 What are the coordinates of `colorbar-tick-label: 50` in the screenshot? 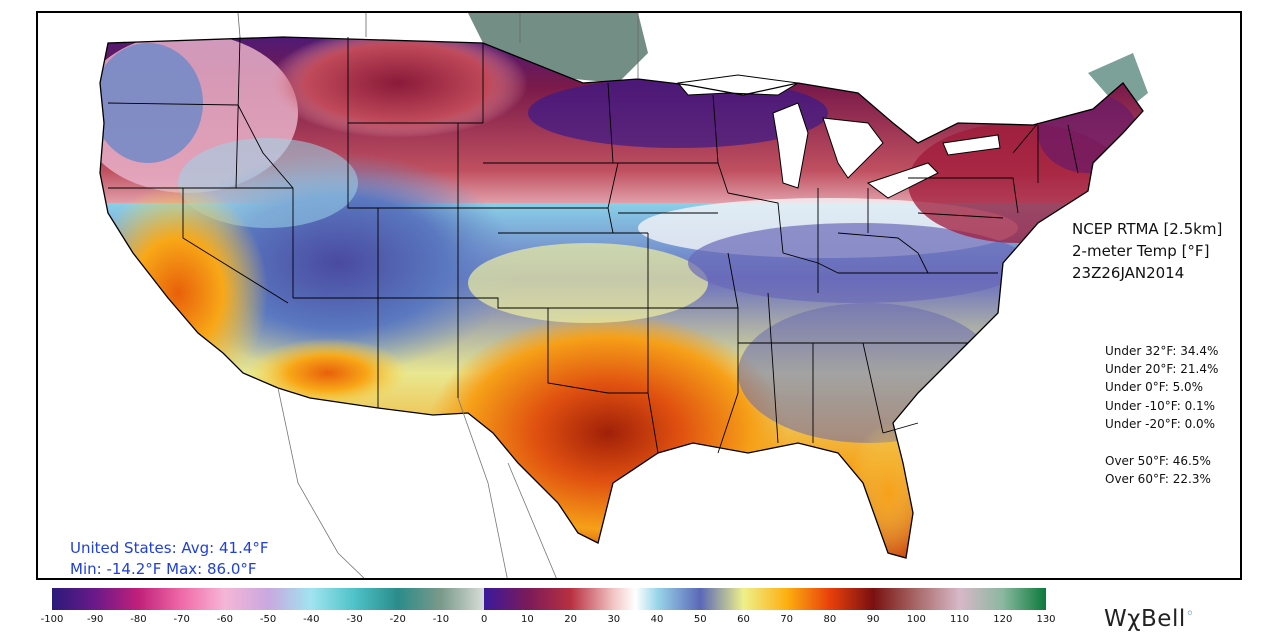 It's located at (700, 619).